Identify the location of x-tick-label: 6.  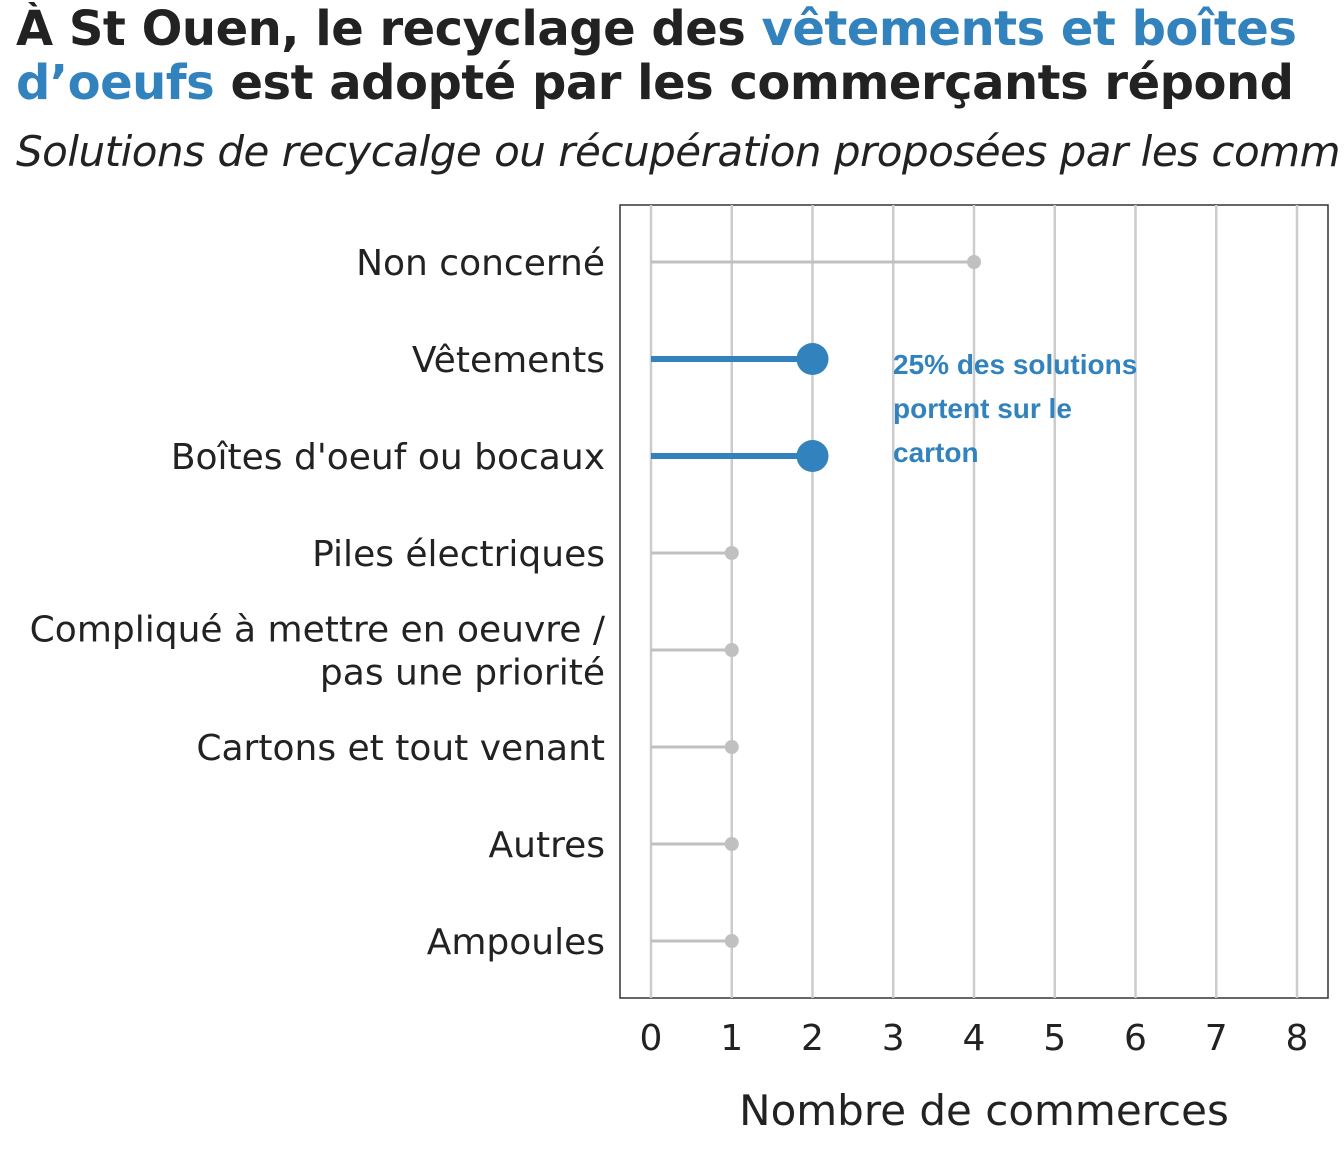
(1135, 1038).